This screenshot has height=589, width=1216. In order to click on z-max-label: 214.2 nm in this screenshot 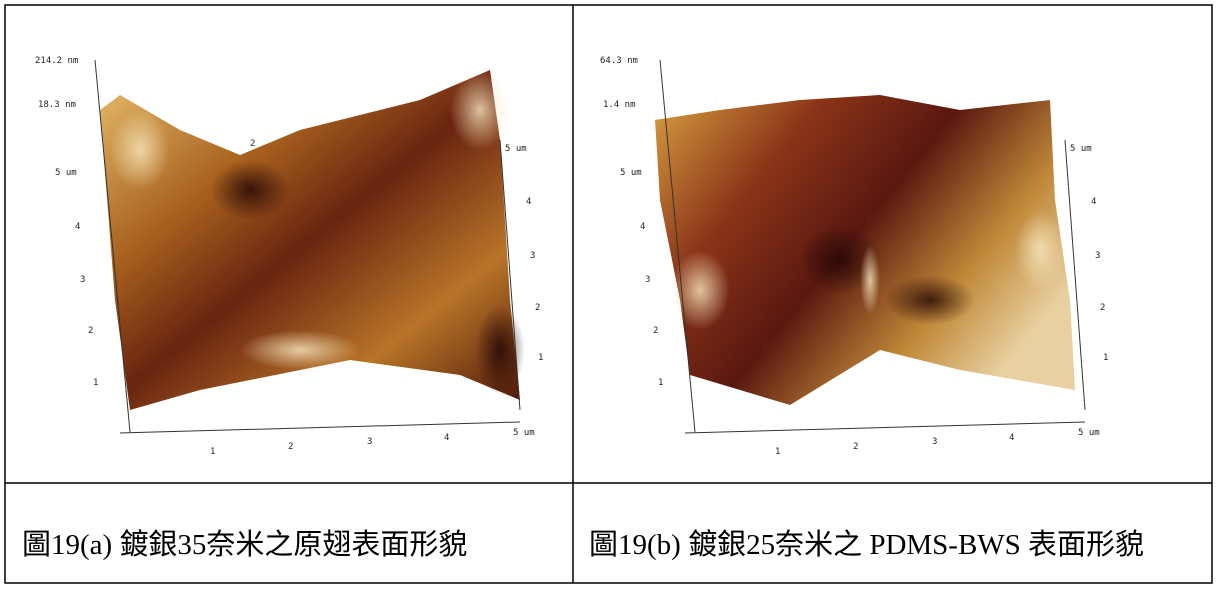, I will do `click(56, 61)`.